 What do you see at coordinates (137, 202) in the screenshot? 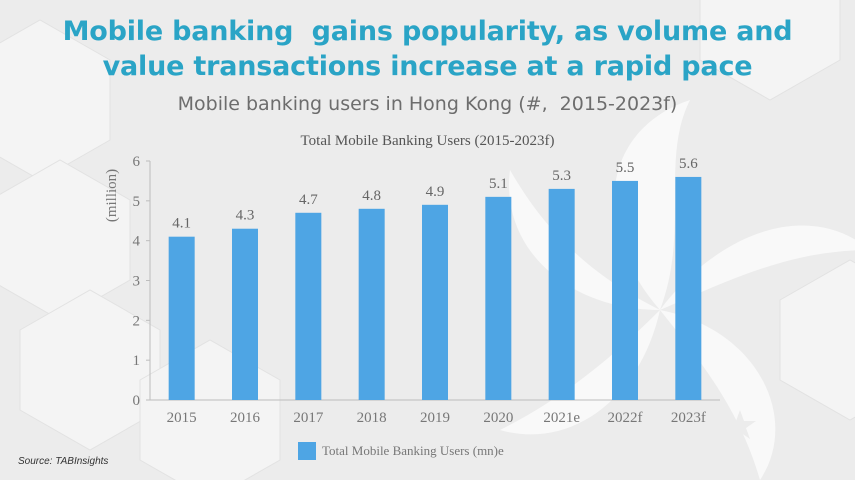
I see `y-tick-label: 5` at bounding box center [137, 202].